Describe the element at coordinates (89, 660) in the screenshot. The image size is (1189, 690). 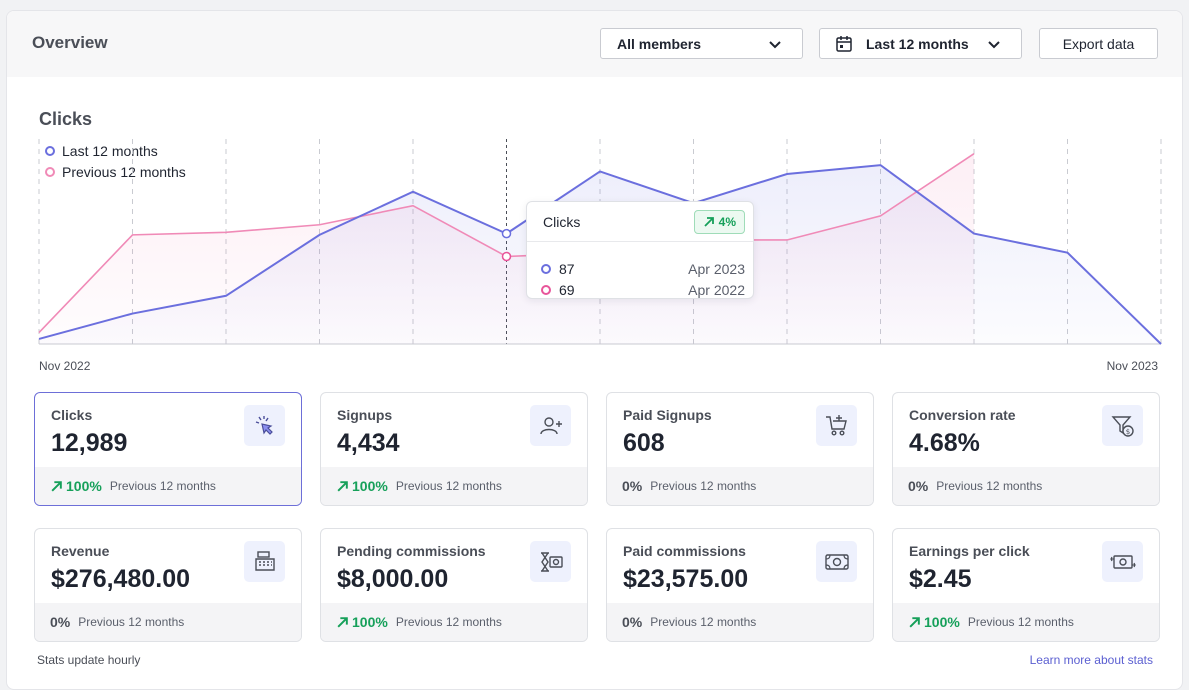
I see `stats-update-note: Stats update hourly` at that location.